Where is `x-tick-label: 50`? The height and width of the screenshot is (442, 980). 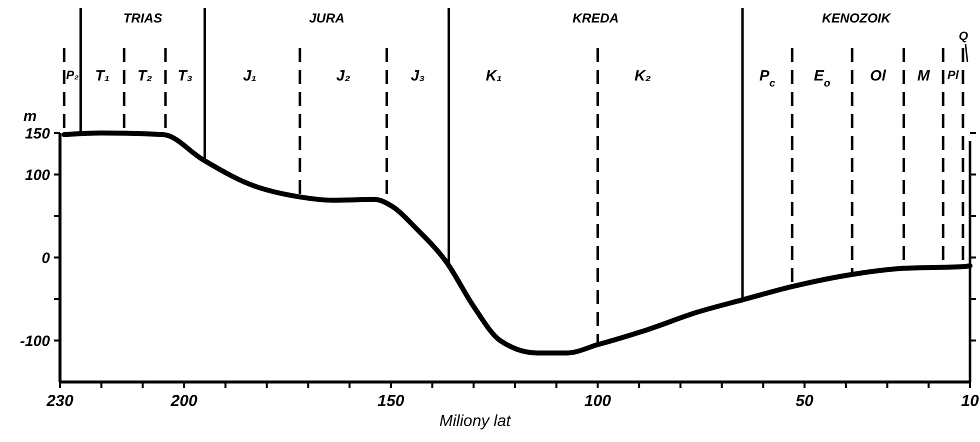 x-tick-label: 50 is located at coordinates (805, 401).